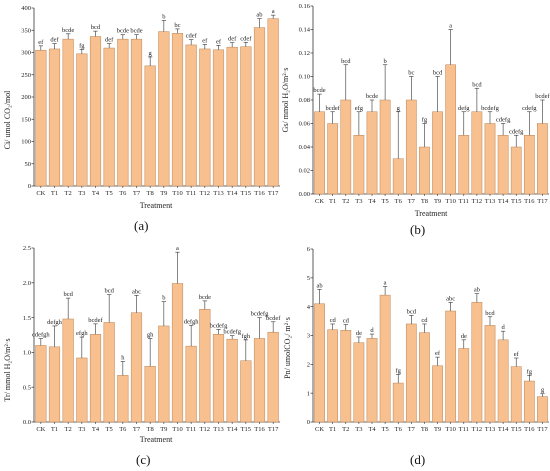  What do you see at coordinates (384, 61) in the screenshot?
I see `panel-b-significance-label: b` at bounding box center [384, 61].